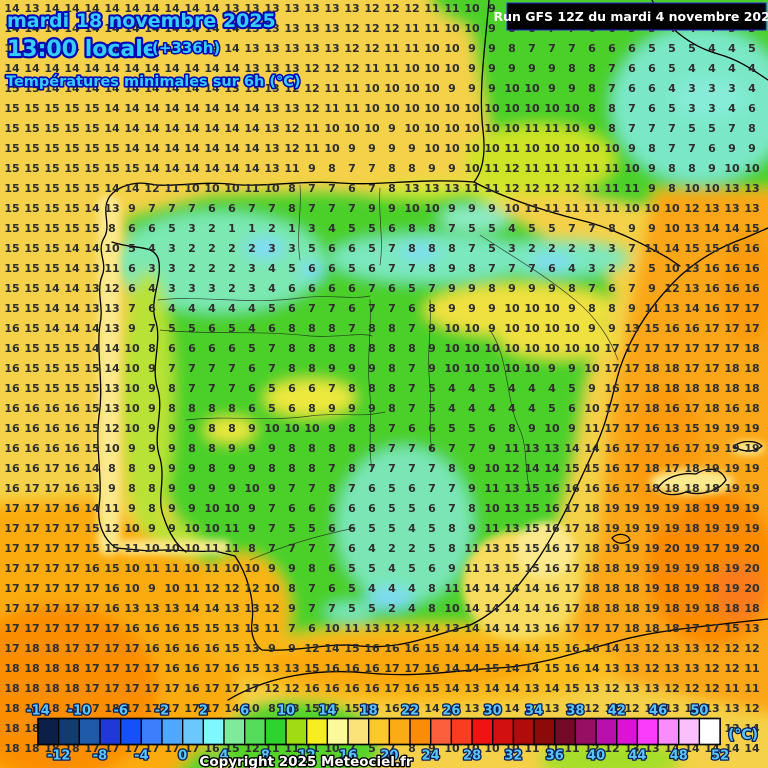  What do you see at coordinates (472, 756) in the screenshot?
I see `scale-tick-label: 28` at bounding box center [472, 756].